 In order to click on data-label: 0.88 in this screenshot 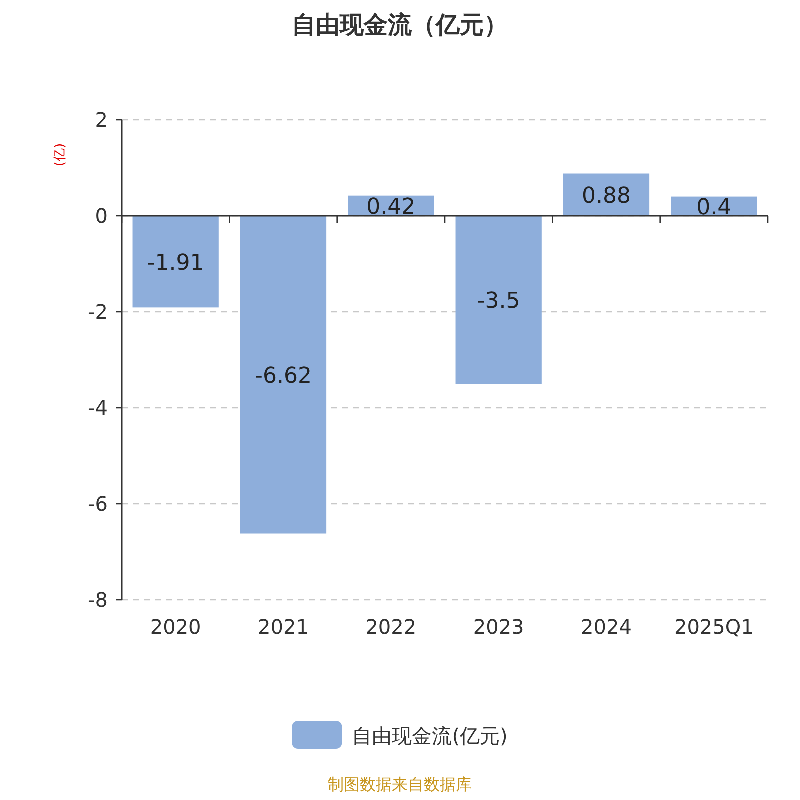, I will do `click(606, 196)`.